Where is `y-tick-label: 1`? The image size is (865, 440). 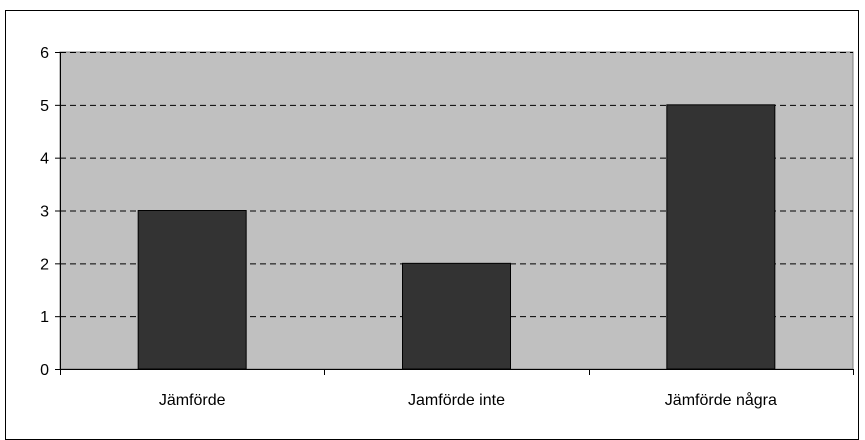 y-tick-label: 1 is located at coordinates (44, 317).